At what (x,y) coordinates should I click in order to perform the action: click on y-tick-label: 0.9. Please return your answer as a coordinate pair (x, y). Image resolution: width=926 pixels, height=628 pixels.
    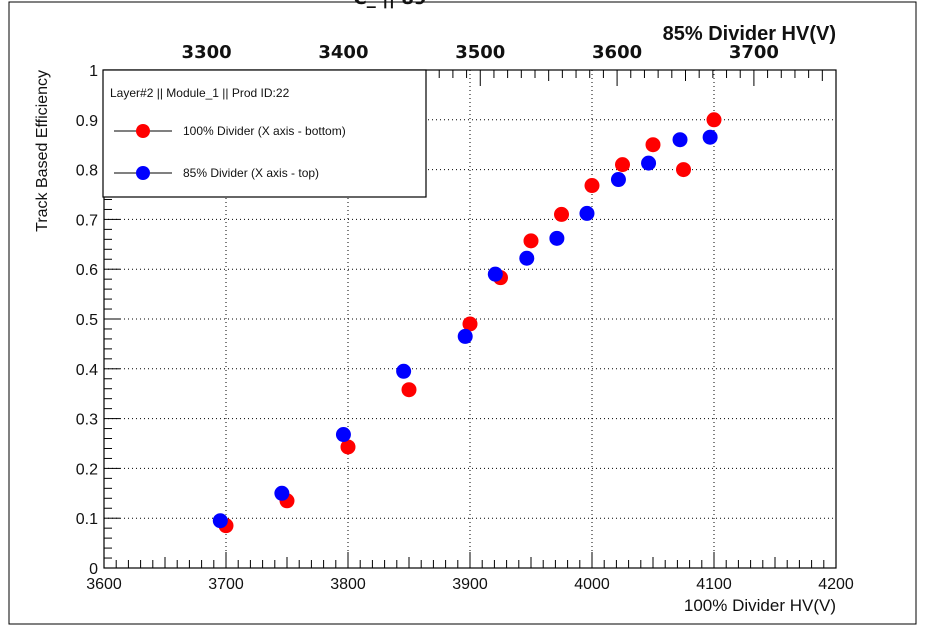
    Looking at the image, I should click on (87, 121).